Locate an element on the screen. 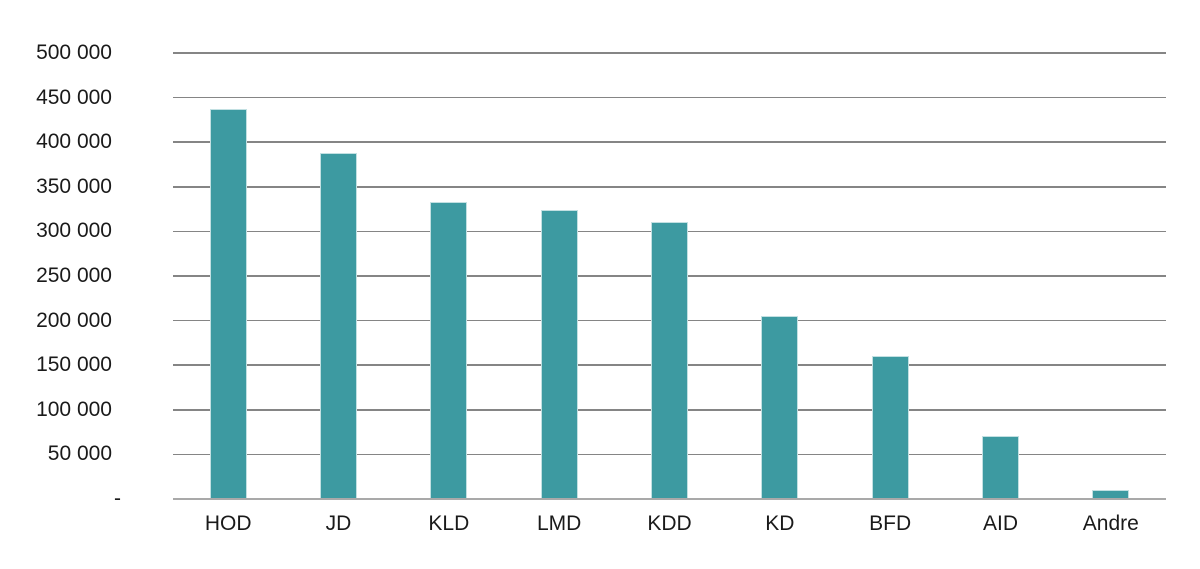 The image size is (1200, 569). x-tick-label-kd: KD is located at coordinates (780, 523).